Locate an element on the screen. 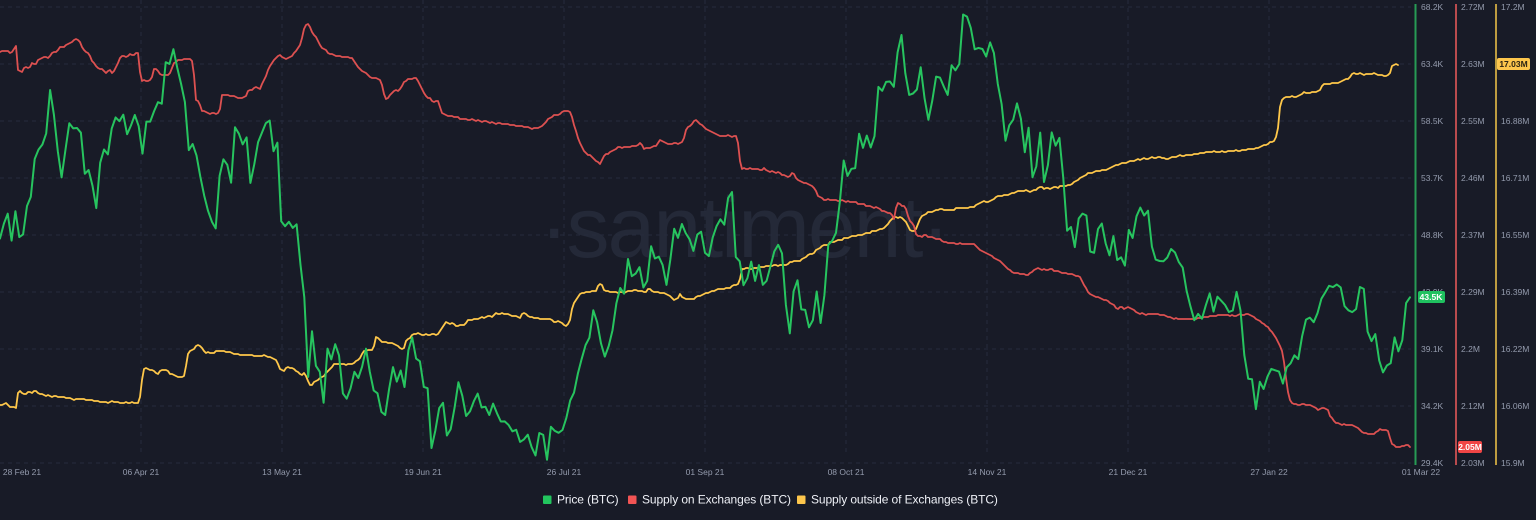 The image size is (1536, 520). svg-text: 53.7K is located at coordinates (1432, 178).